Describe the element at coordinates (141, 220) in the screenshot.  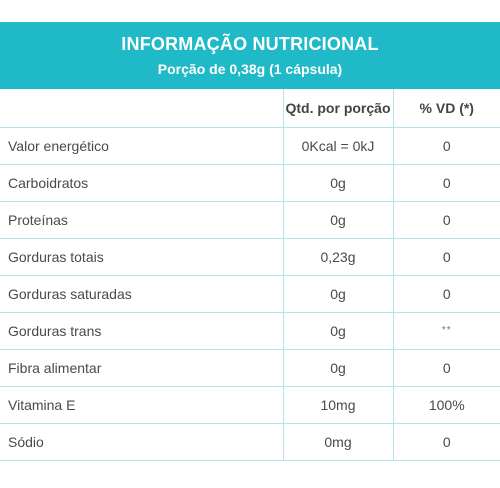
I see `nutrient-name: Proteínas` at that location.